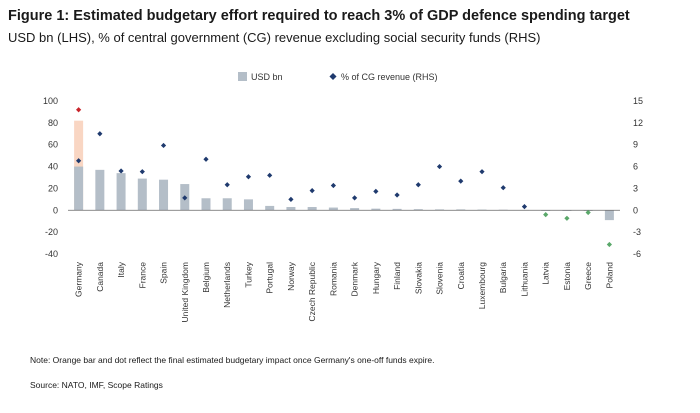  Describe the element at coordinates (121, 269) in the screenshot. I see `category-label: Italy` at that location.